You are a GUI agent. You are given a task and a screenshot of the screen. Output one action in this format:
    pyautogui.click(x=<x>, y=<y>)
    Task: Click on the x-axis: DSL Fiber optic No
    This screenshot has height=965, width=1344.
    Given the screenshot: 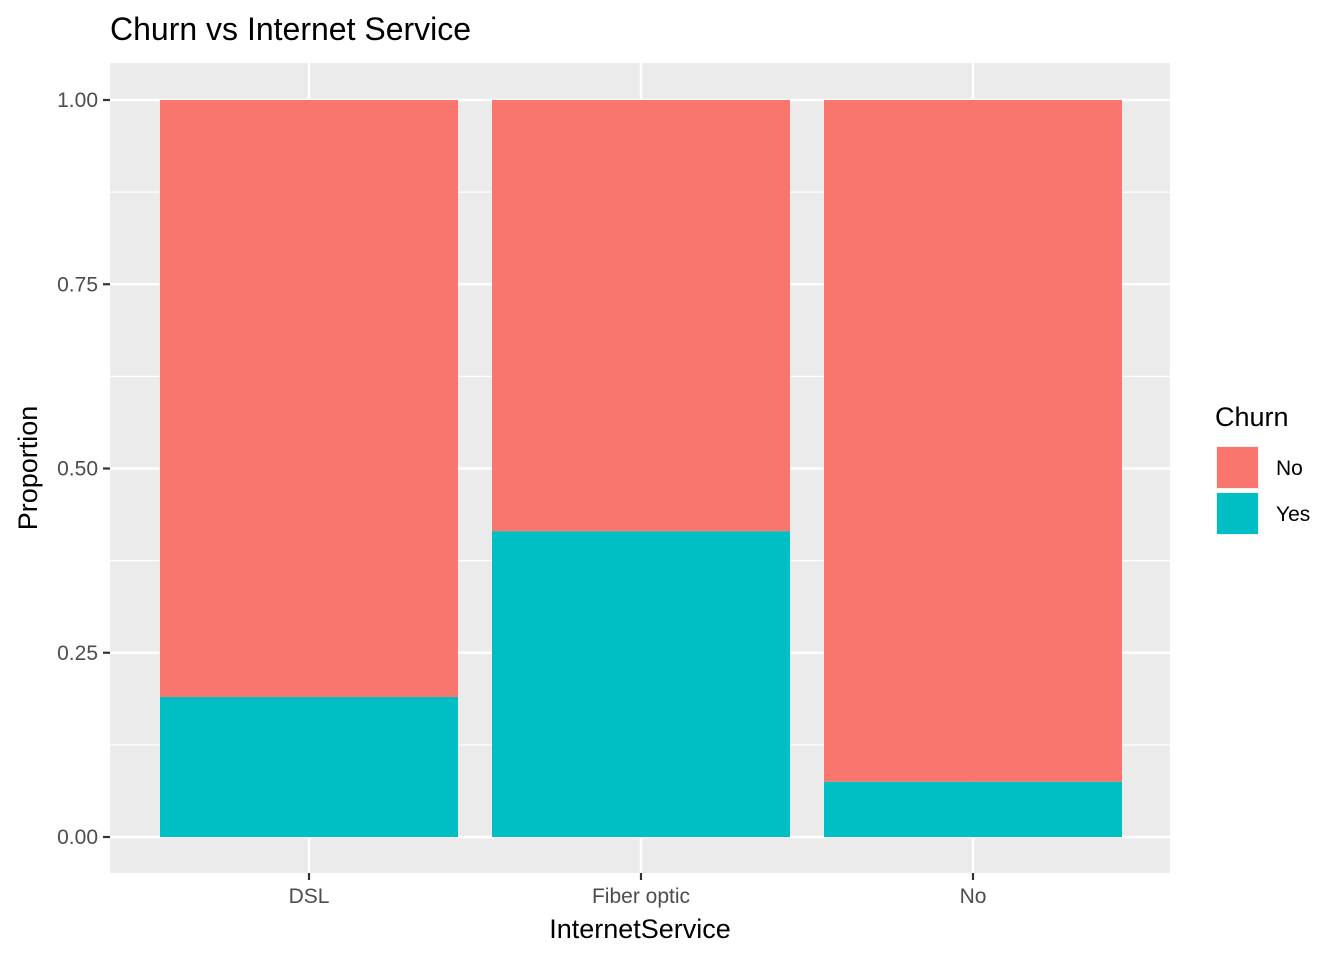 What is the action you would take?
    pyautogui.click(x=638, y=890)
    